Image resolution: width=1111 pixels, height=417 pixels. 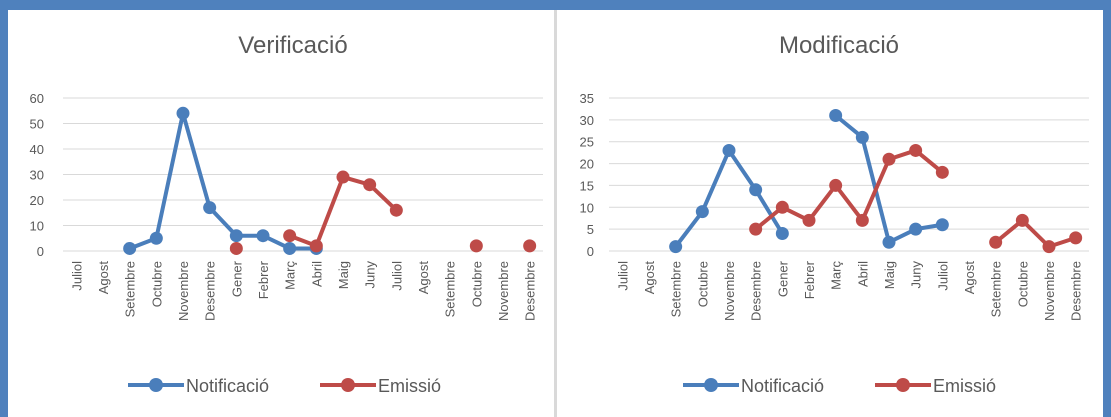 I want to click on y-tick-label: 15, so click(x=587, y=185).